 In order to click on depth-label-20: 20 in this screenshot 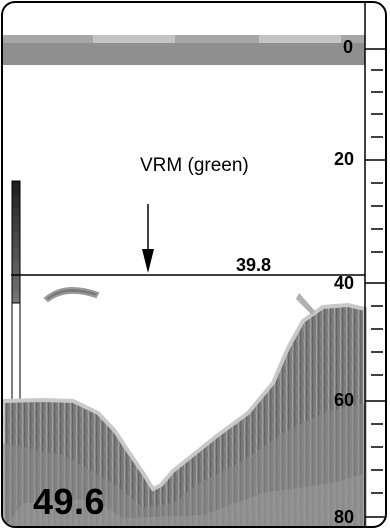, I will do `click(344, 159)`.